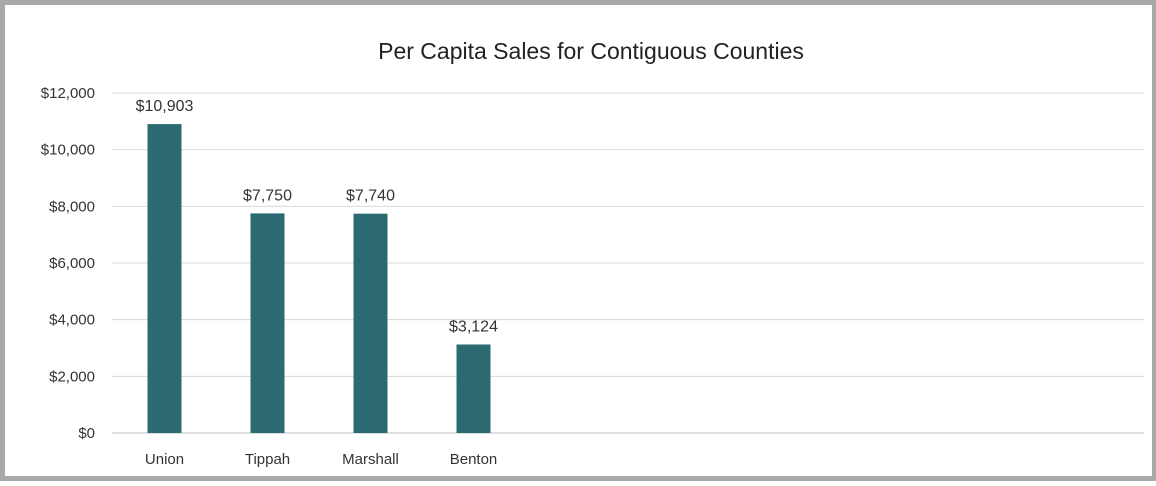  Describe the element at coordinates (267, 195) in the screenshot. I see `data-label: $7,750` at that location.